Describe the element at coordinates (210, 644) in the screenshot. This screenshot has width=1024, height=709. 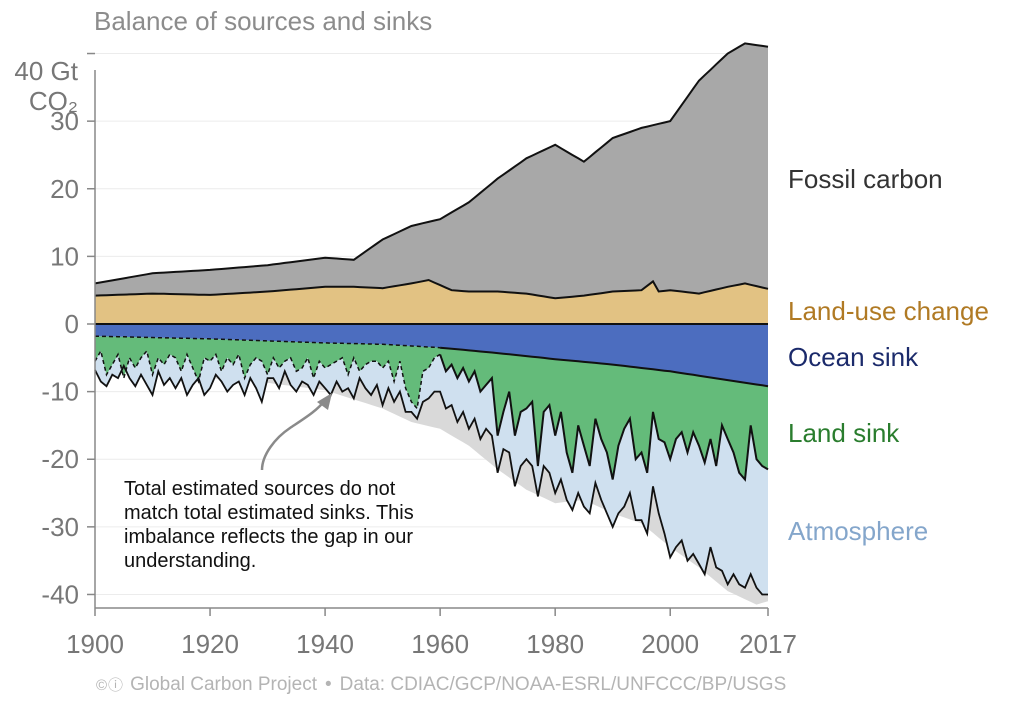
I see `x-tick-label: 1920` at that location.